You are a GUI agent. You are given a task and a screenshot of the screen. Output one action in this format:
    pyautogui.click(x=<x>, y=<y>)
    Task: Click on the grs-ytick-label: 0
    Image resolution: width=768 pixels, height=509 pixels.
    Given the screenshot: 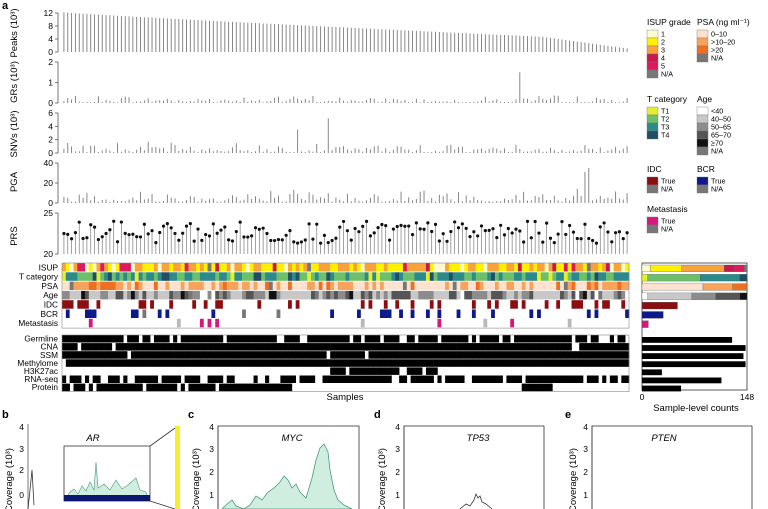 What is the action you would take?
    pyautogui.click(x=50, y=103)
    